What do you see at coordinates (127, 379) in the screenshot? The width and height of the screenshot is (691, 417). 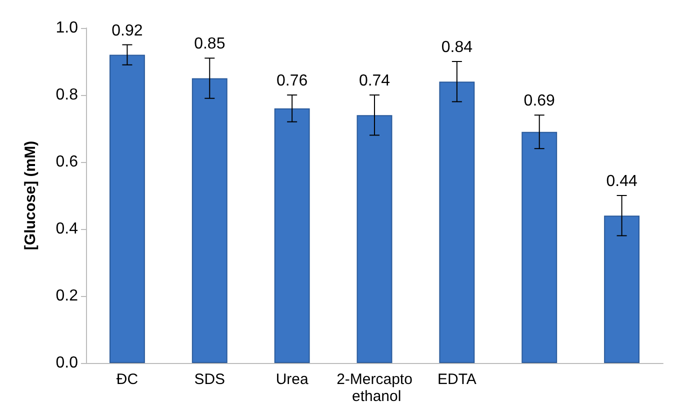 I see `x-tick-label: ĐC` at bounding box center [127, 379].